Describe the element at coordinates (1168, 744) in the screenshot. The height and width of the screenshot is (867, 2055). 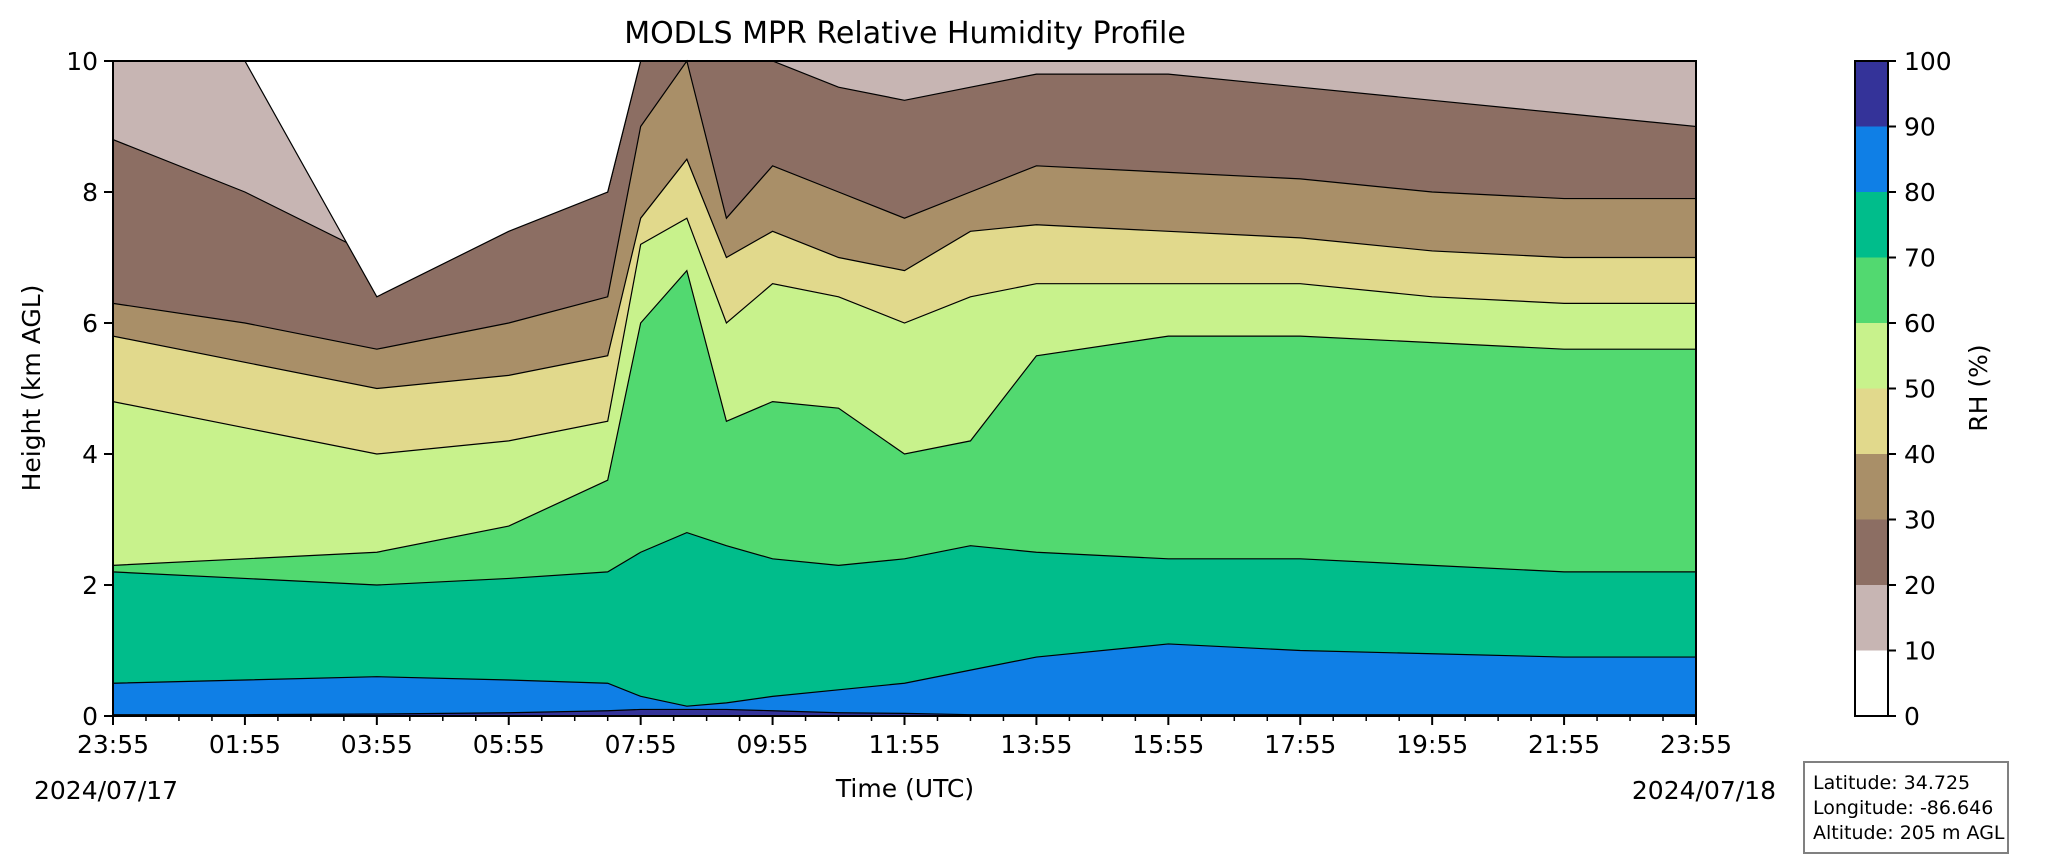
I see `x-tick-label: 15:55` at that location.